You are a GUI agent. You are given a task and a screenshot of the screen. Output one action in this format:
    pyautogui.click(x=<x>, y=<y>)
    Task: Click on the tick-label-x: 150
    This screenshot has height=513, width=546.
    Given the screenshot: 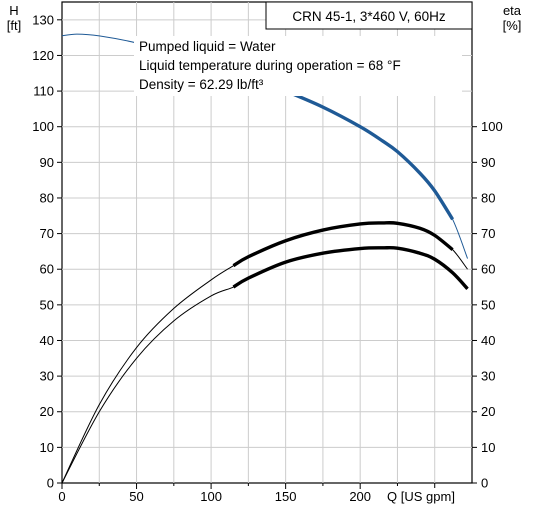 What is the action you would take?
    pyautogui.click(x=286, y=496)
    